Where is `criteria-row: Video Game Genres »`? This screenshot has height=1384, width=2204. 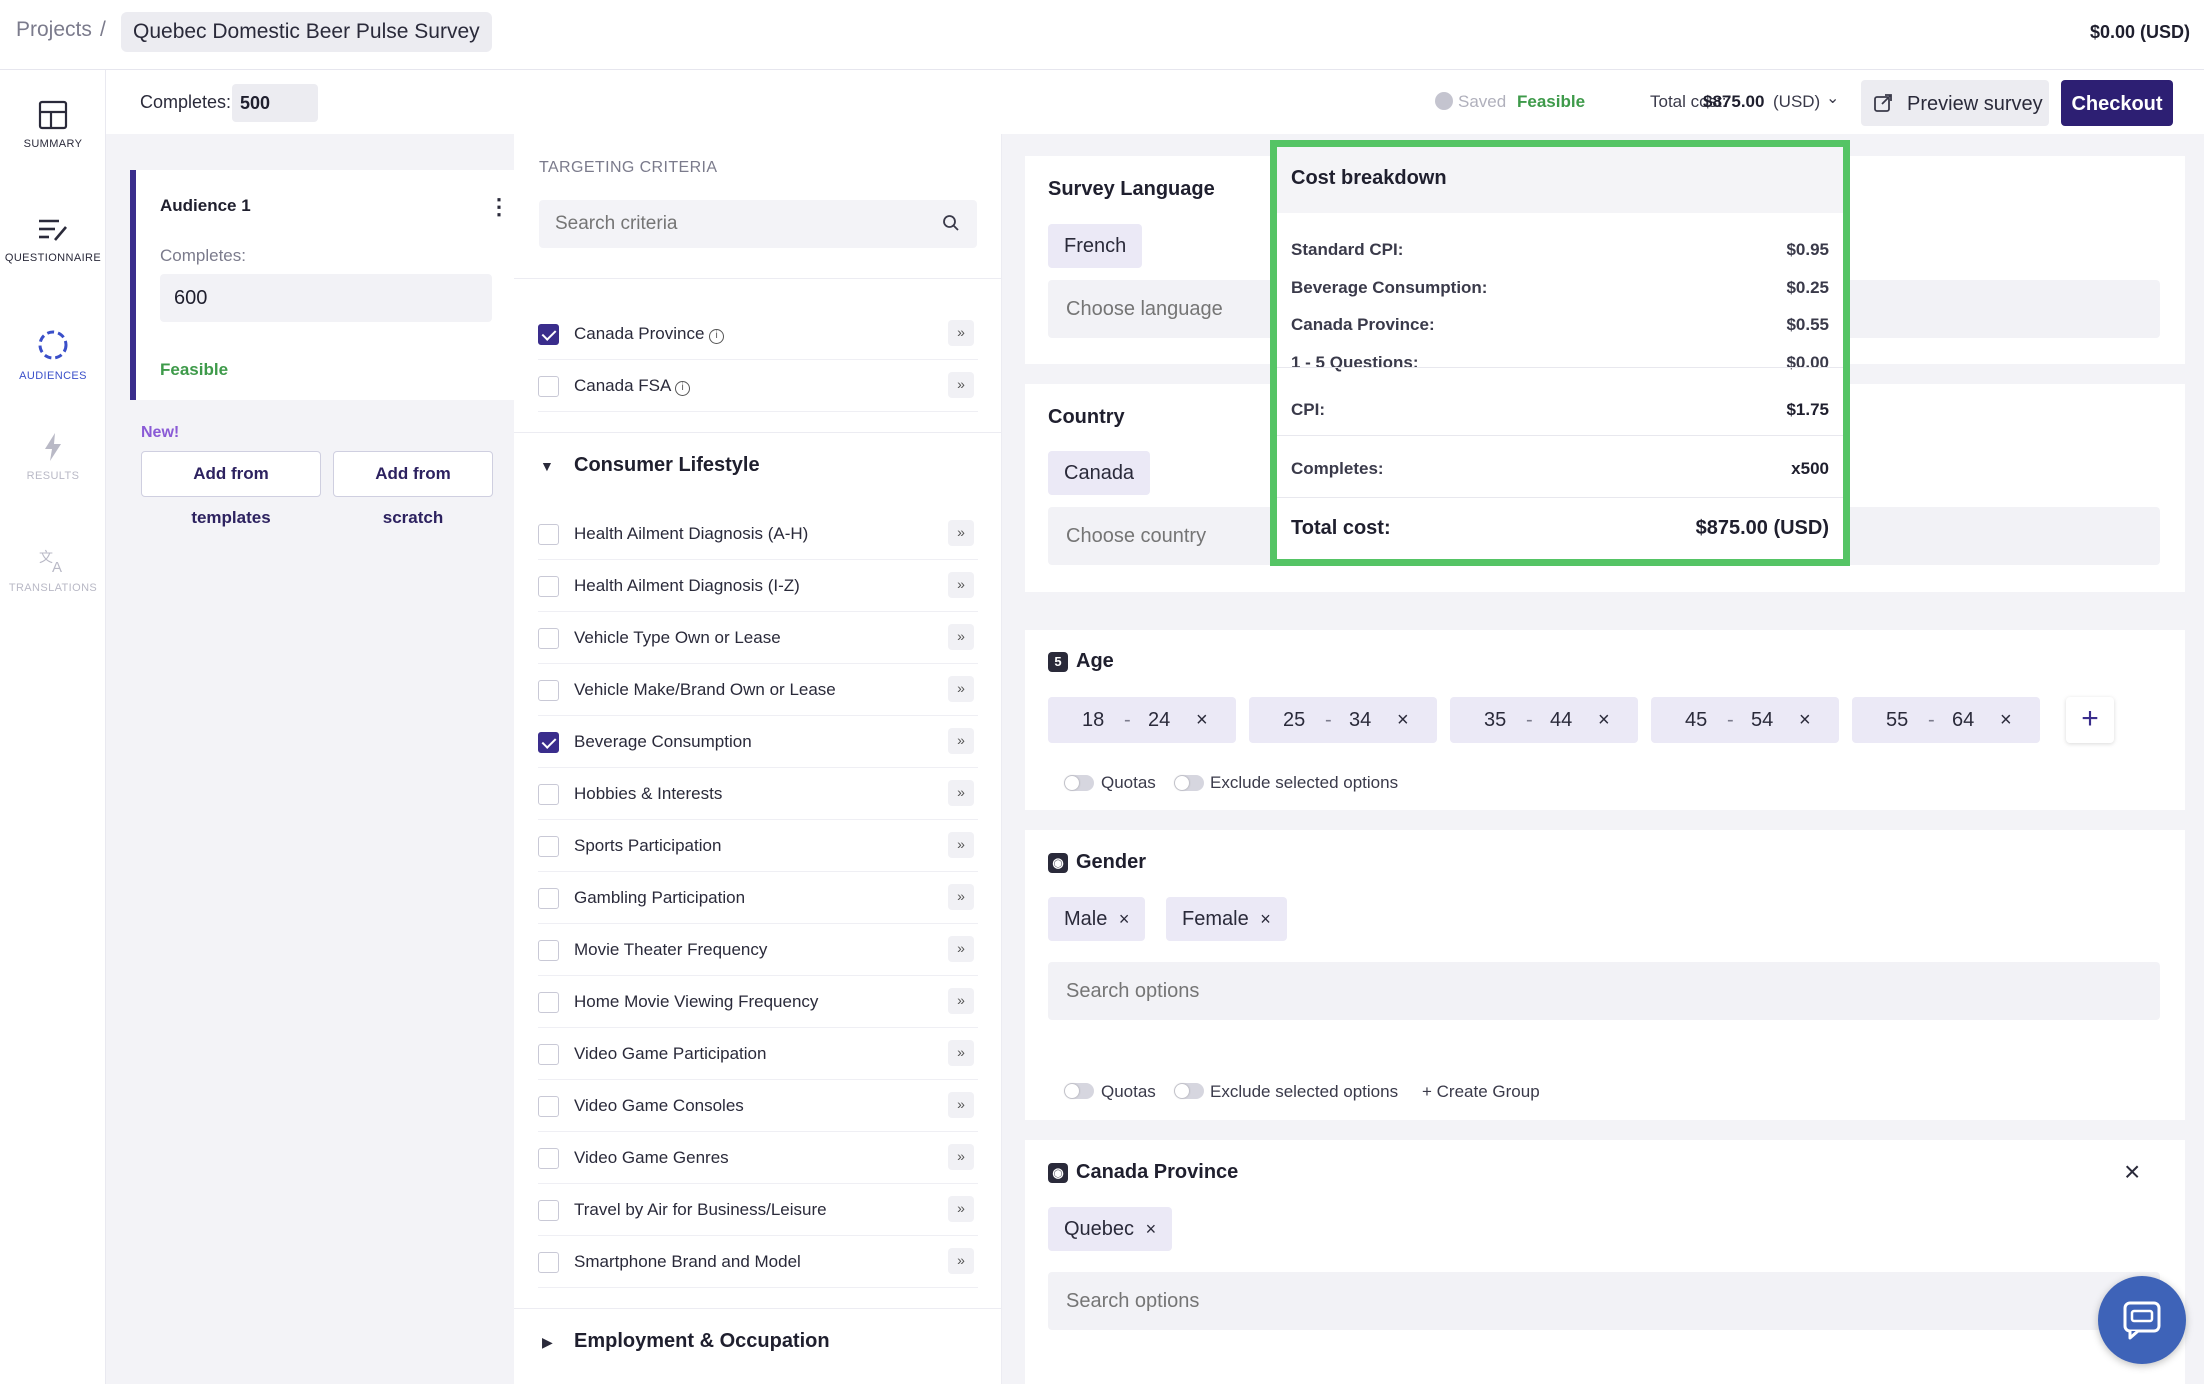 criteria-row: Video Game Genres » is located at coordinates (758, 1158).